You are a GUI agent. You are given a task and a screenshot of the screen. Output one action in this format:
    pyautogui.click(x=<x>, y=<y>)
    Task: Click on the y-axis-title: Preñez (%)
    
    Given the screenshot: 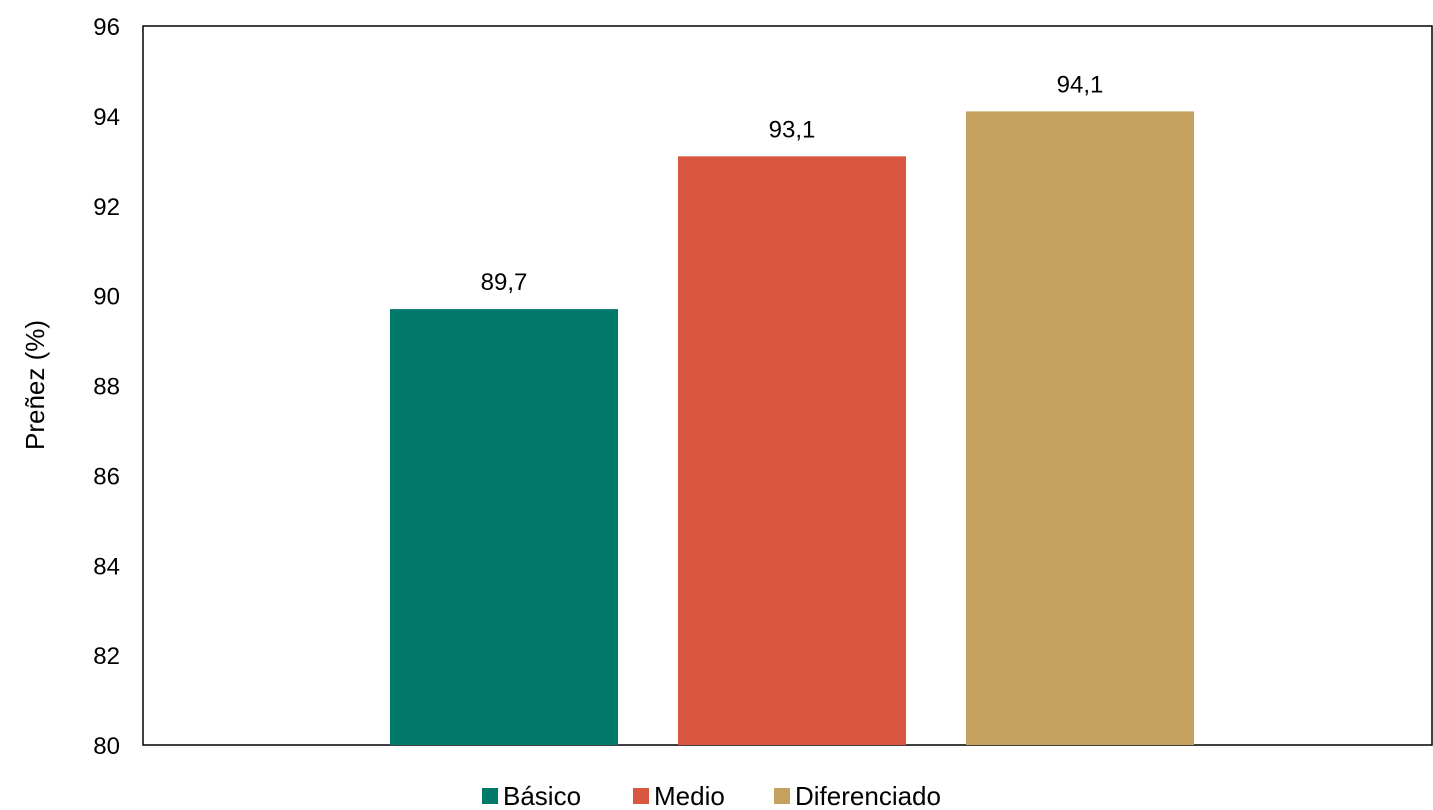 What is the action you would take?
    pyautogui.click(x=35, y=385)
    